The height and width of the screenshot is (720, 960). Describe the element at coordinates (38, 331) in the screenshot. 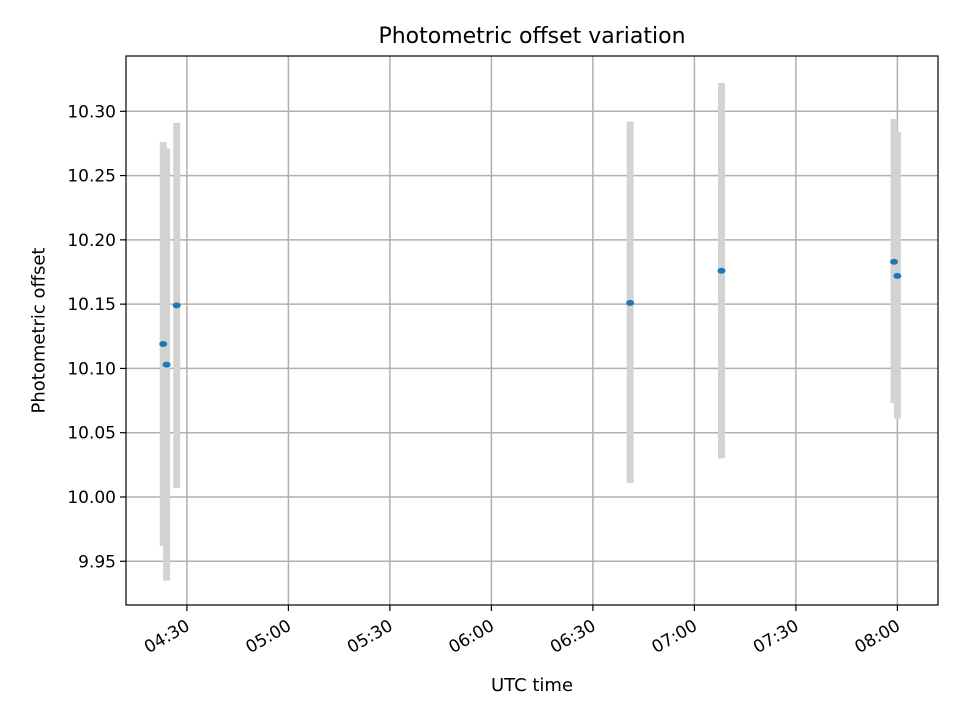

I see `y-axis-label: Photometric offset` at that location.